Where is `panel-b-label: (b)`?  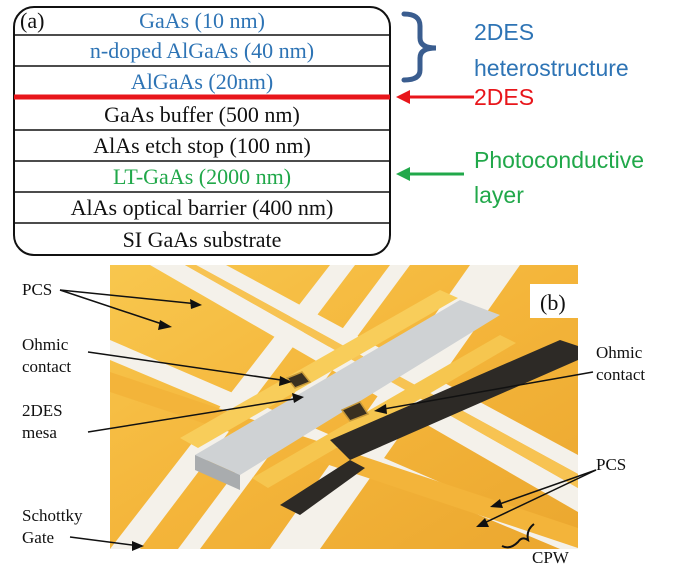 panel-b-label: (b) is located at coordinates (553, 302).